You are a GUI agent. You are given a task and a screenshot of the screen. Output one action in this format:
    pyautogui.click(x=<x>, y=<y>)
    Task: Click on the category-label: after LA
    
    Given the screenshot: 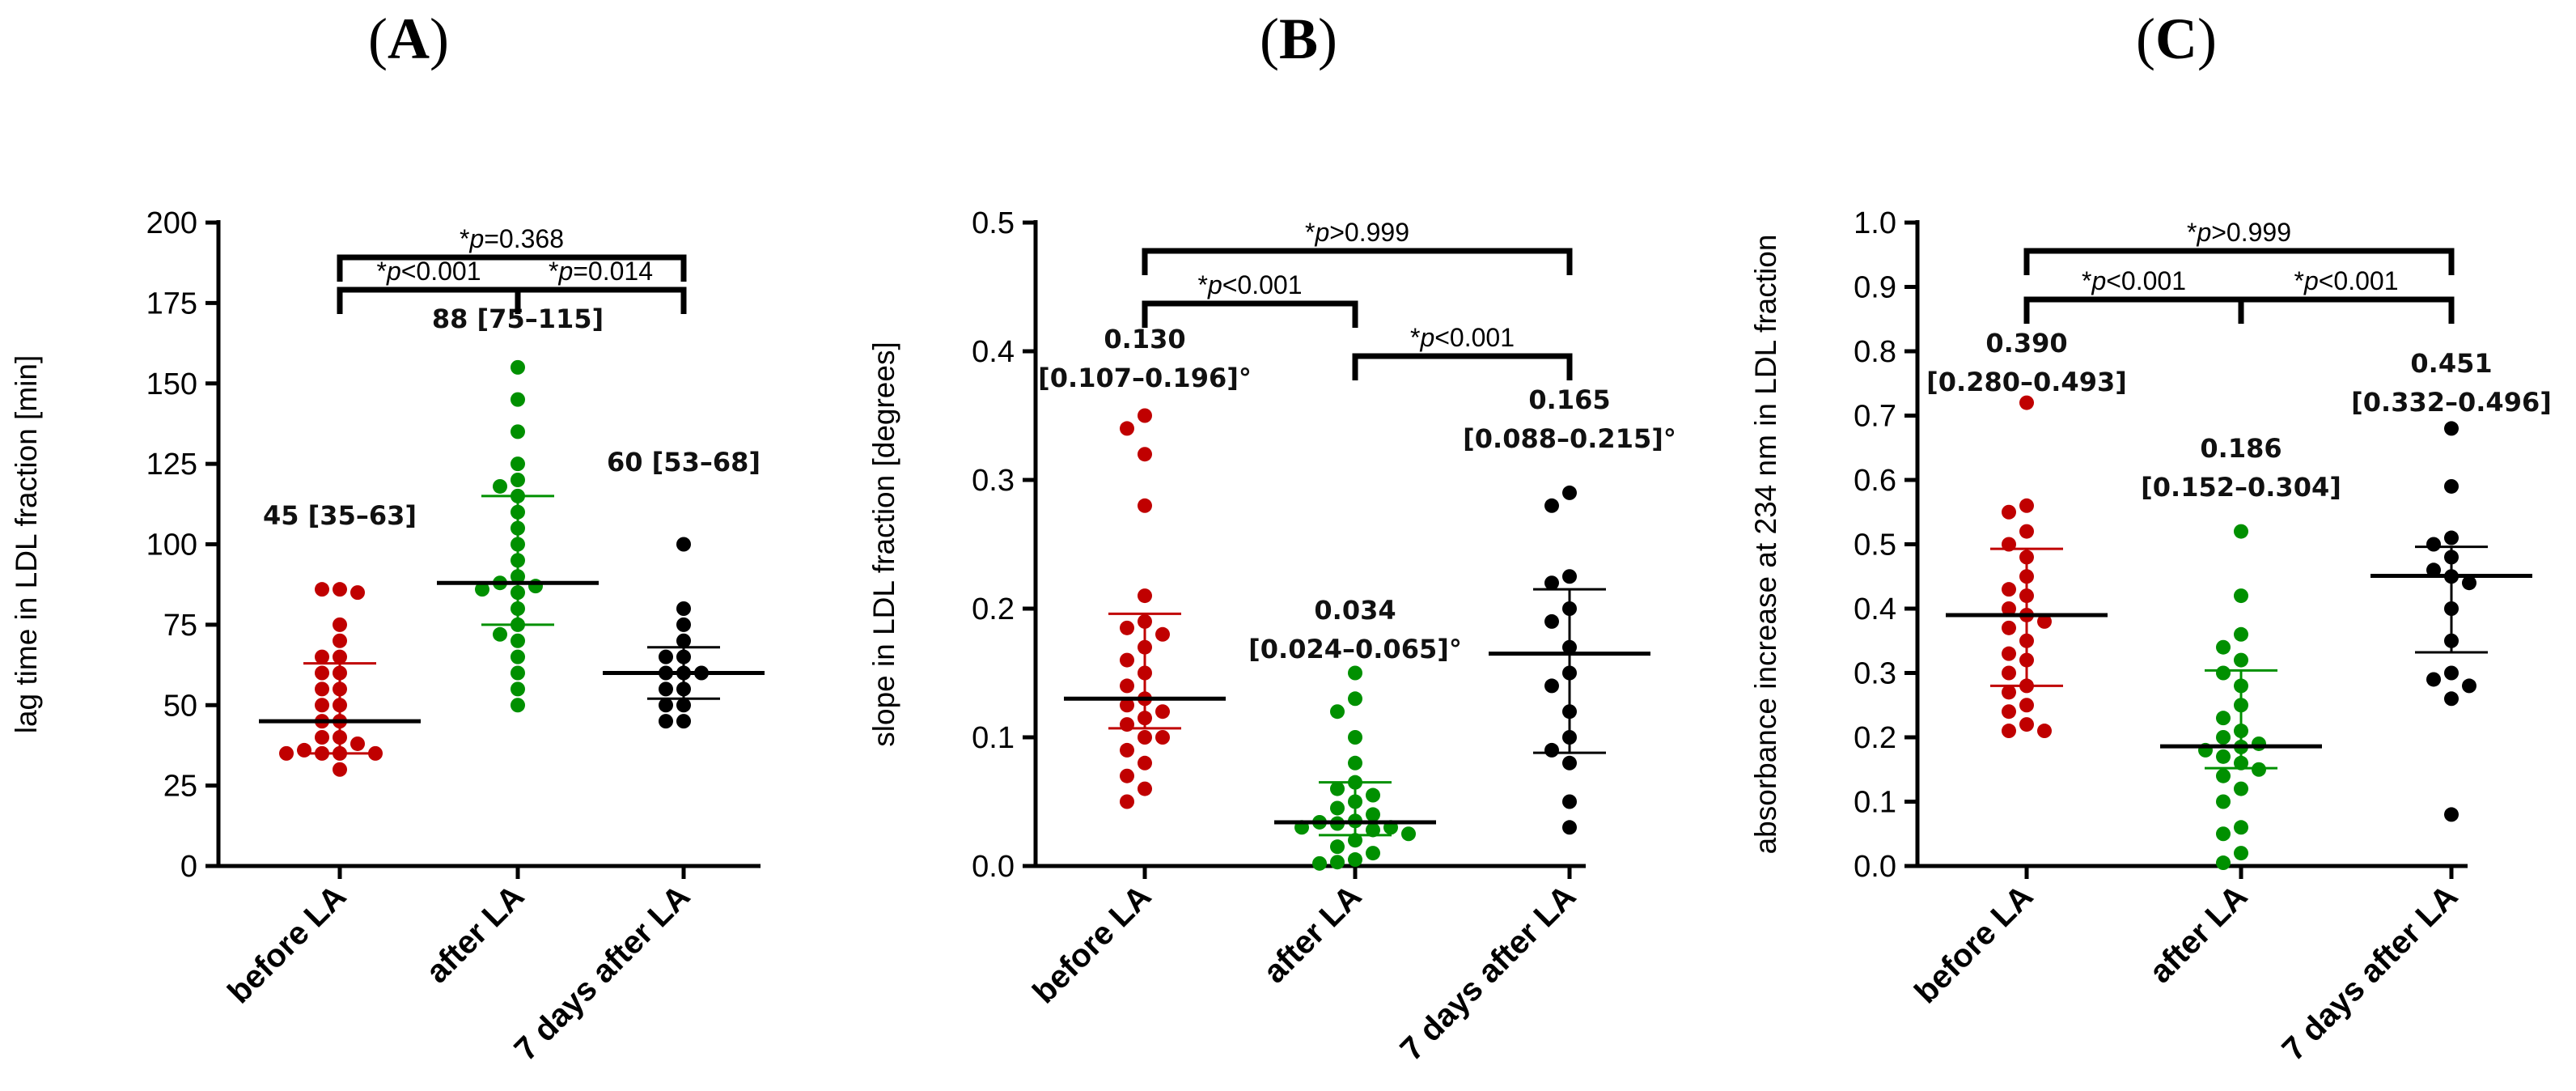 What is the action you would take?
    pyautogui.click(x=2198, y=934)
    